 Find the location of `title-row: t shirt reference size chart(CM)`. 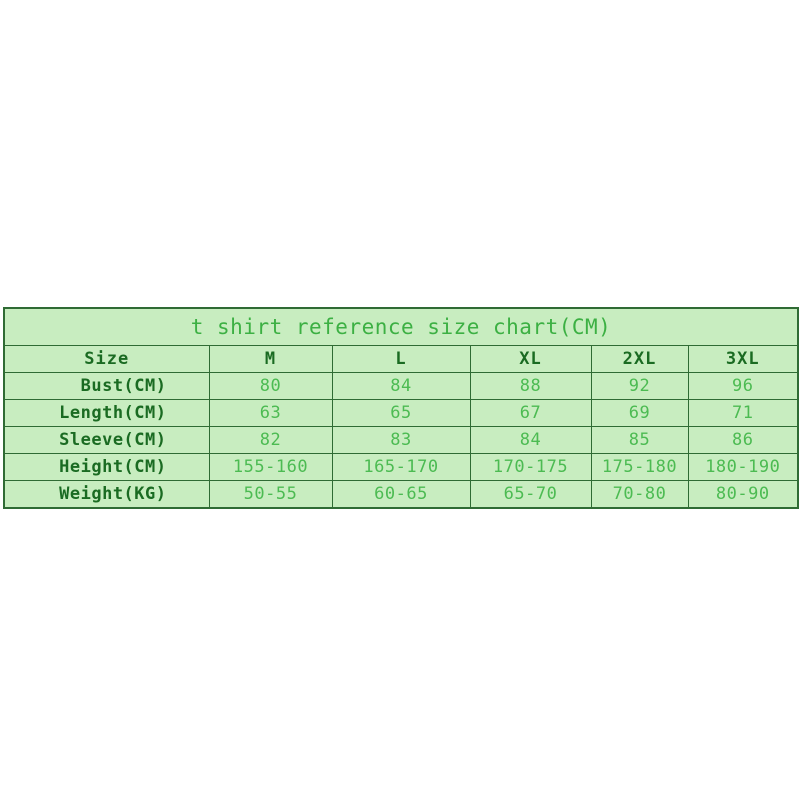

title-row: t shirt reference size chart(CM) is located at coordinates (401, 326).